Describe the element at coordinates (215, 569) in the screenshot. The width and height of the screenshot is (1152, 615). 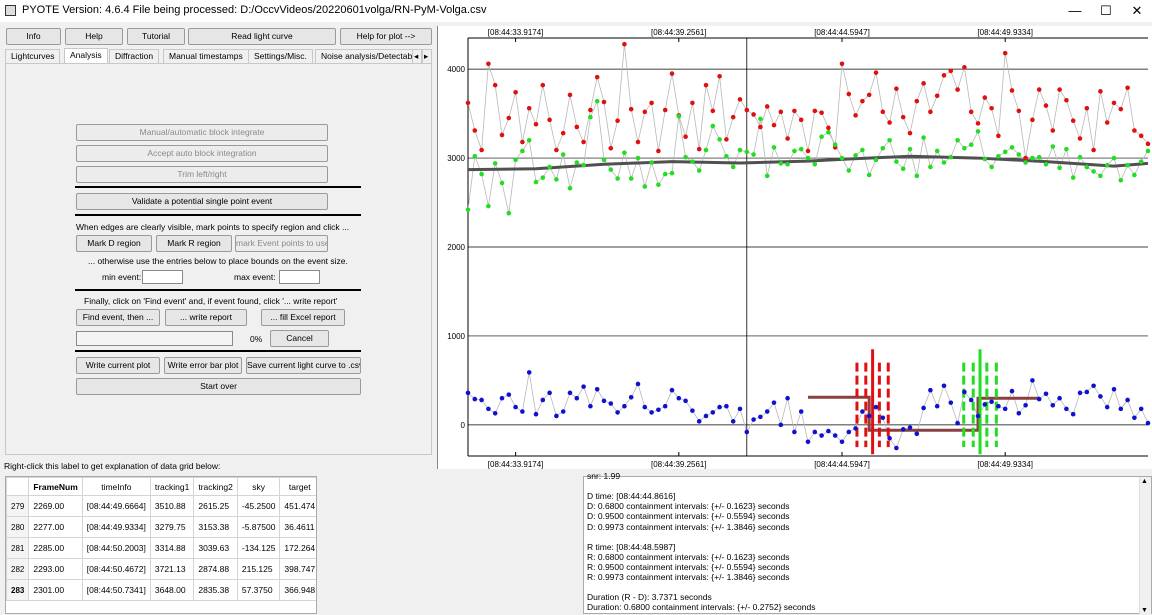
I see `table-cell: 2874.88` at that location.